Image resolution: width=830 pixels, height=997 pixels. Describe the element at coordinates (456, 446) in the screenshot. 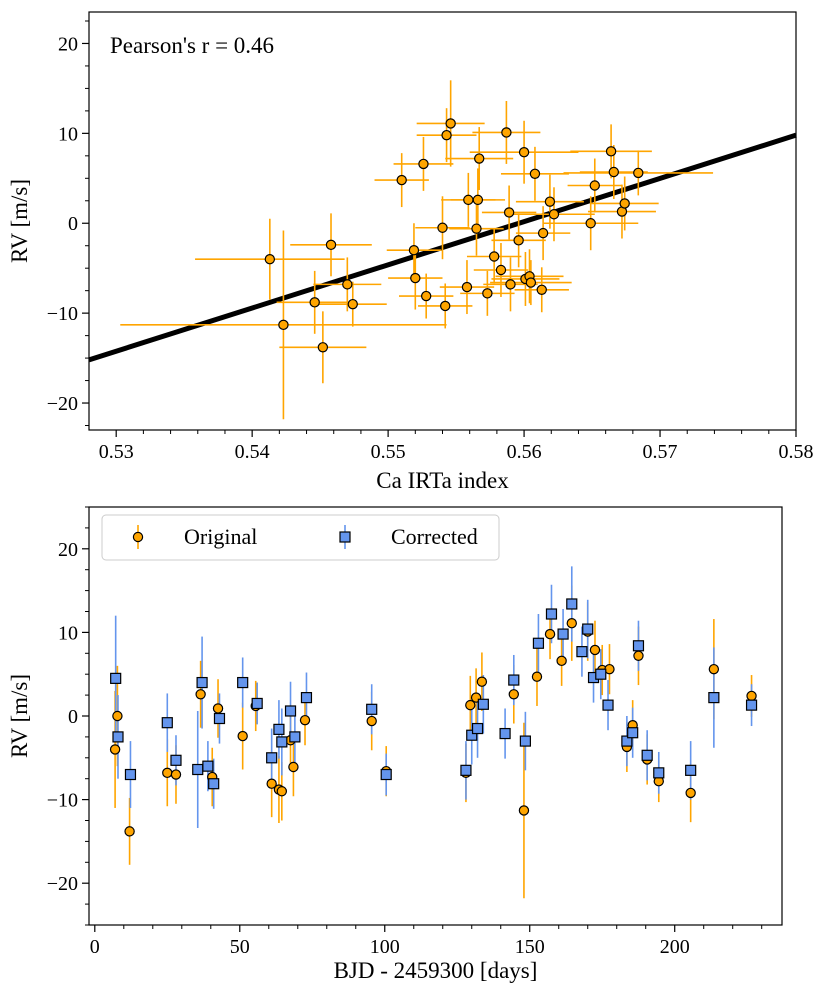

I see `x-axis-ticks: 0.53 0.54 0.55 0.56 0.57 0.58` at that location.